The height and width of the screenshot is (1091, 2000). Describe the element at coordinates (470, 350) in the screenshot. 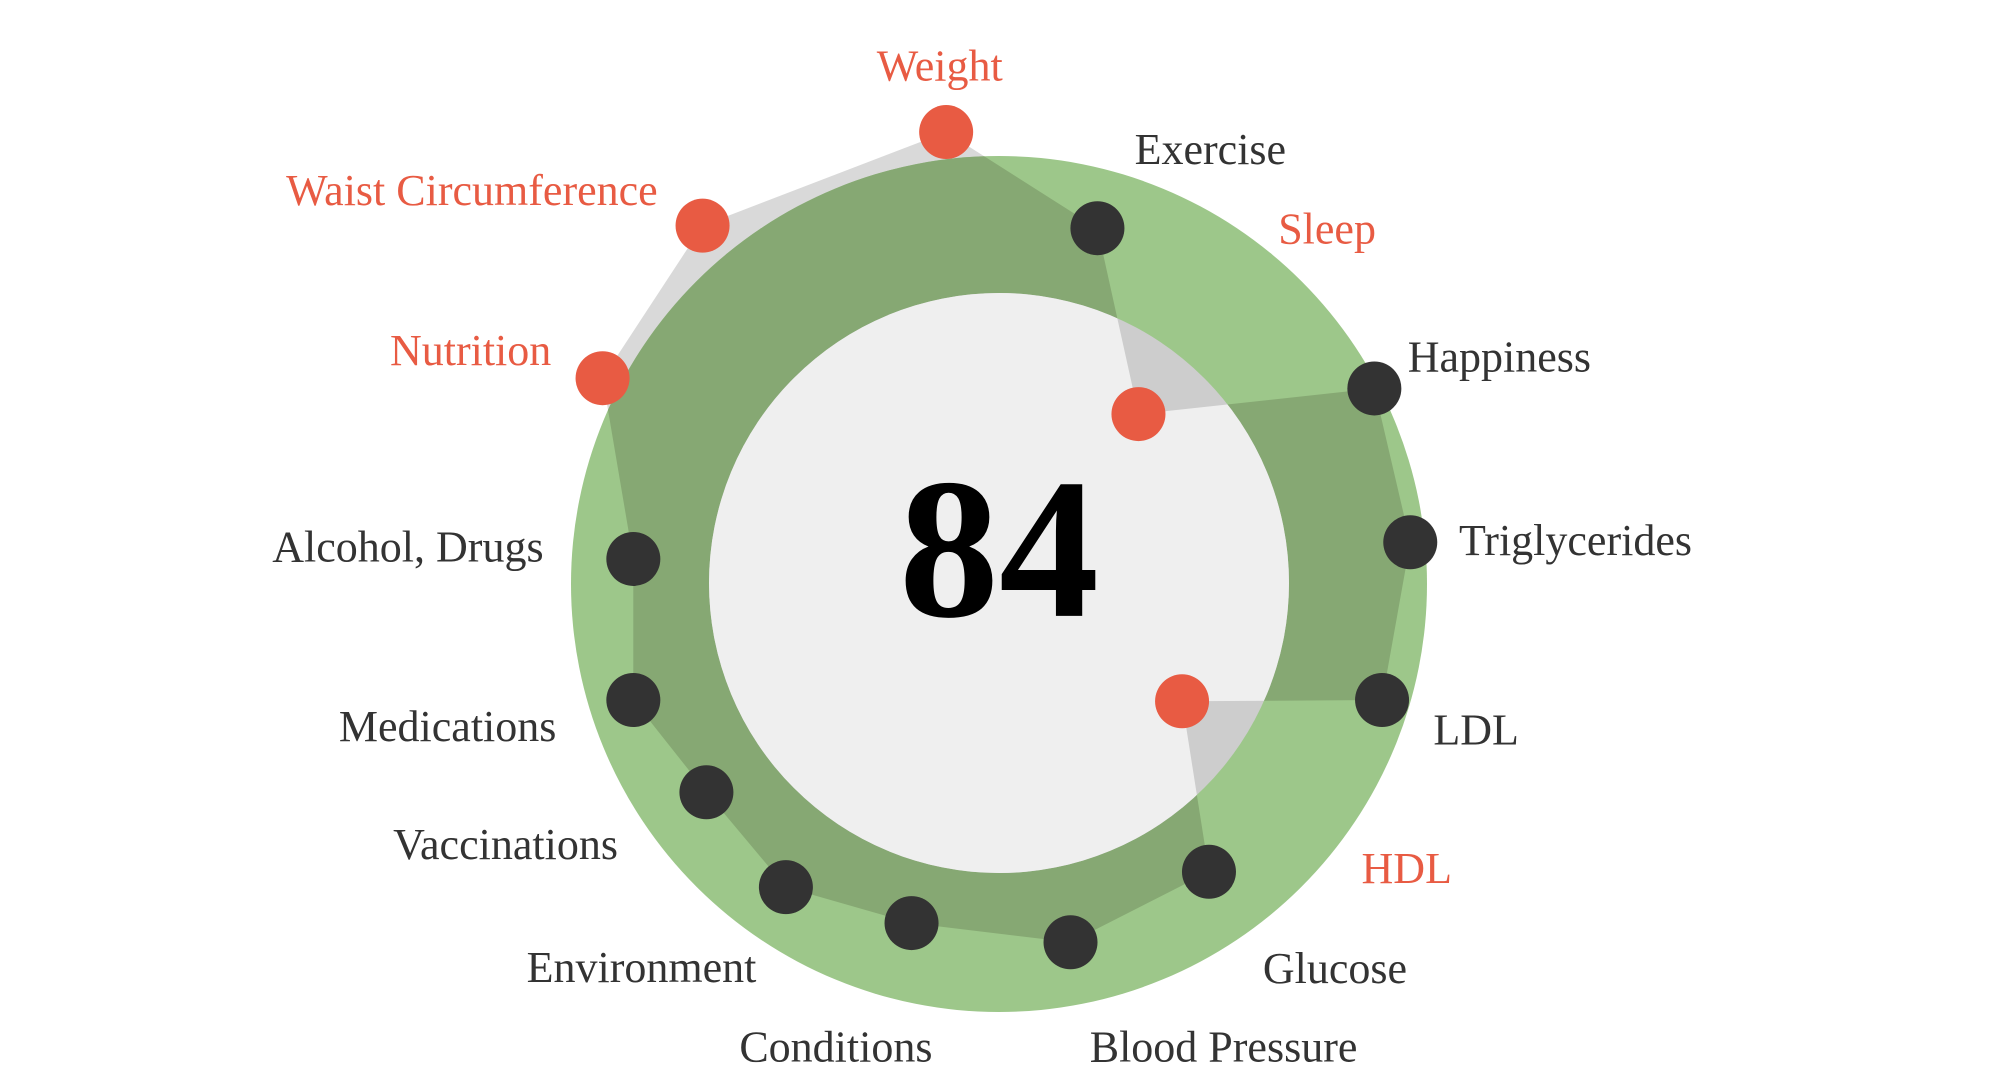

I see `metric-label: Nutrition` at that location.